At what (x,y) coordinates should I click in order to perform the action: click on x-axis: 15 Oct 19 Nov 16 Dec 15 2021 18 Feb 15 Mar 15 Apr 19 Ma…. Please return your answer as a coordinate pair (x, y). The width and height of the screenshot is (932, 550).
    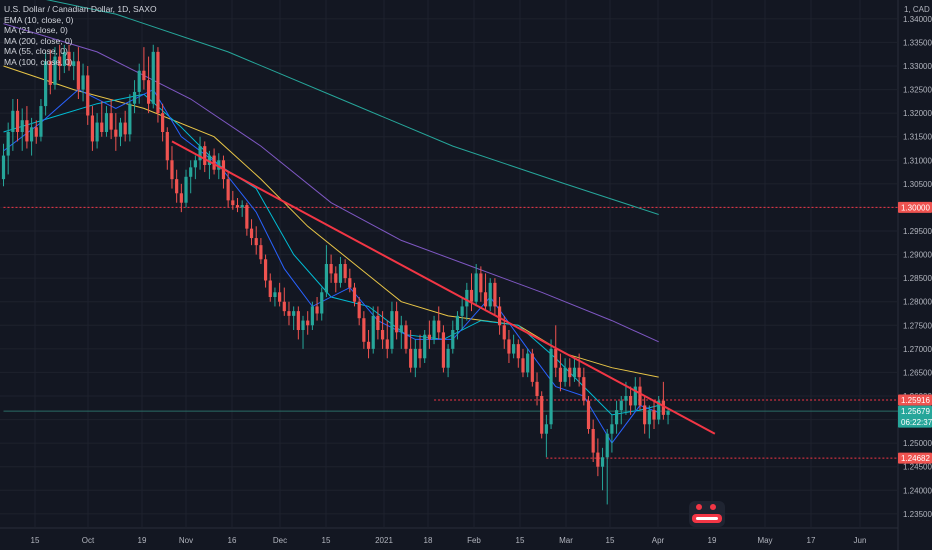
    Looking at the image, I should click on (449, 540).